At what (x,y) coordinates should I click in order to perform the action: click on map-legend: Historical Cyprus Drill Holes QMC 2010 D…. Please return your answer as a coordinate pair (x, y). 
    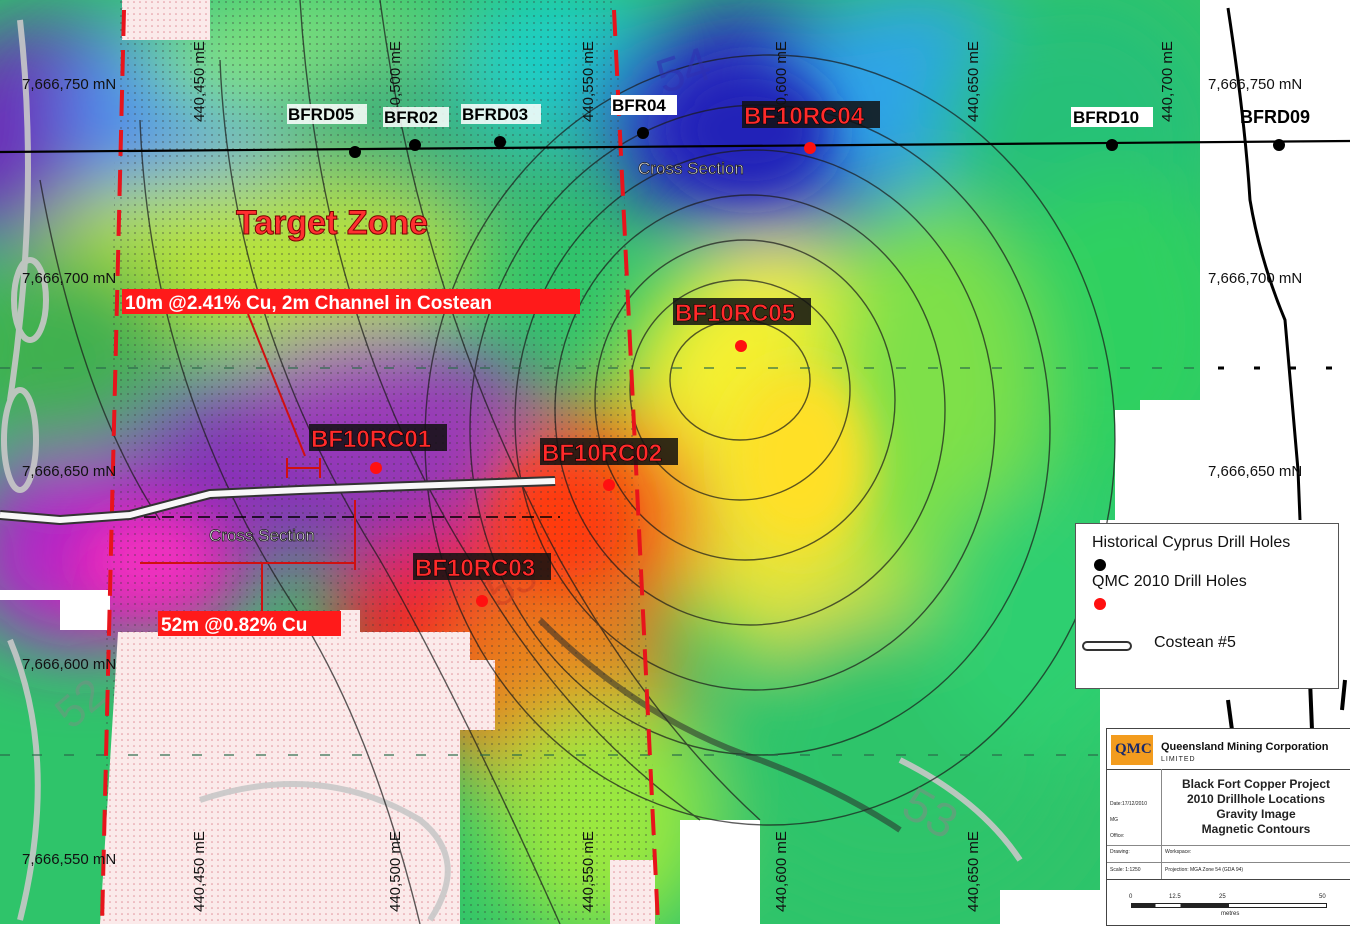
    Looking at the image, I should click on (1207, 606).